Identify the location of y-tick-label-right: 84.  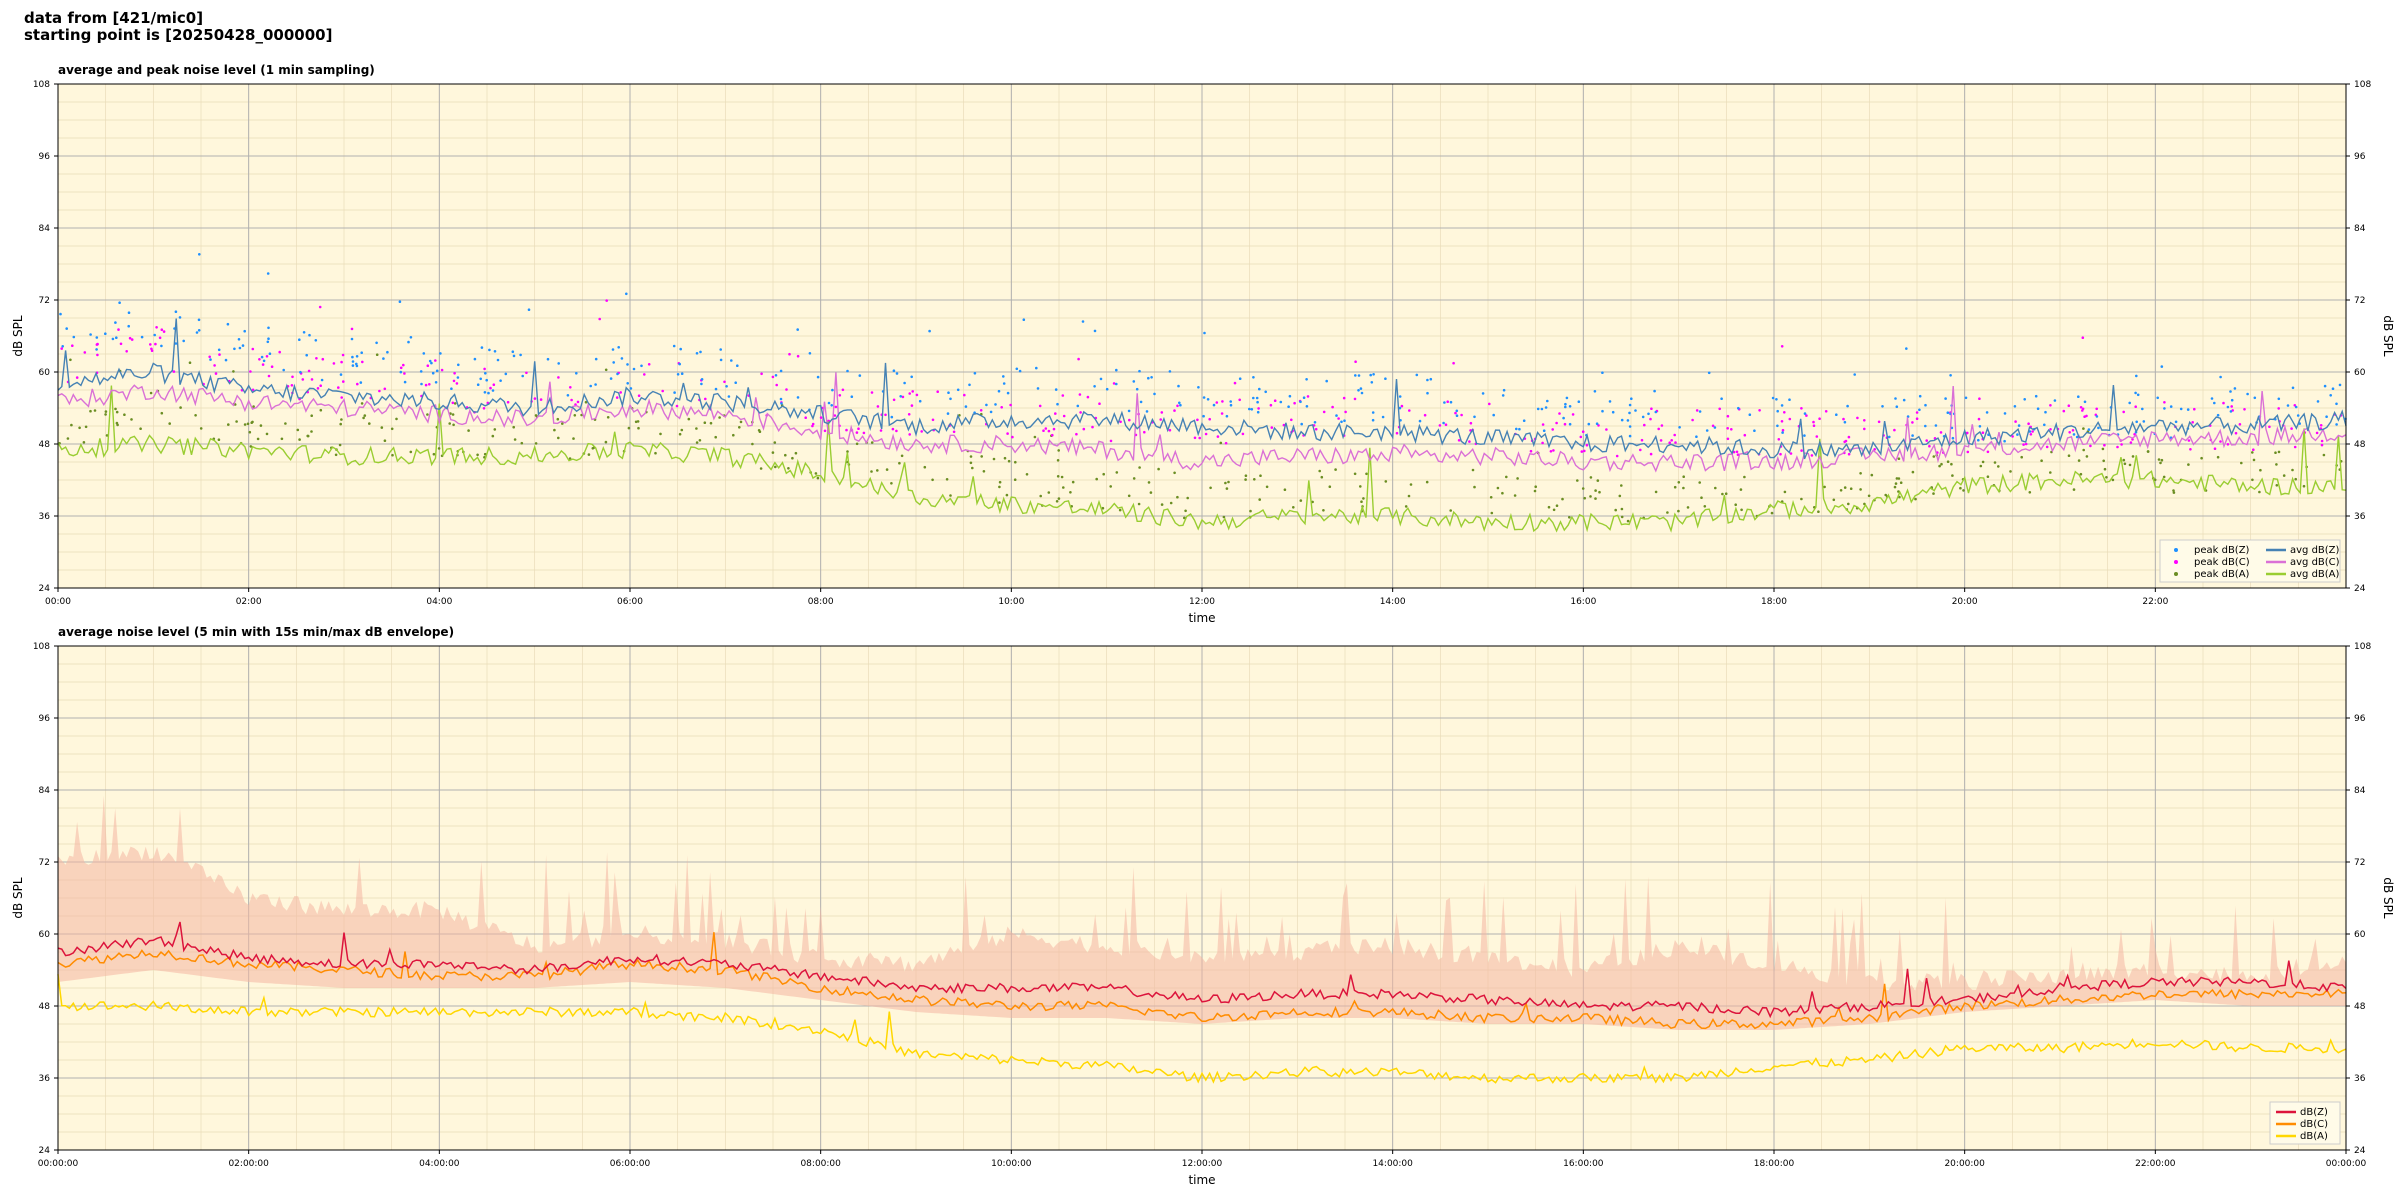
(2360, 791).